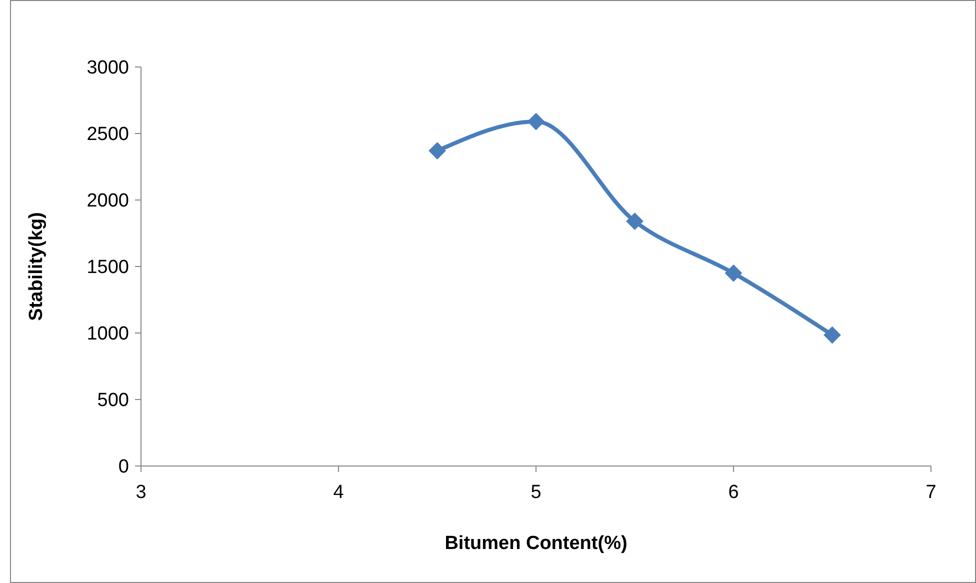 This screenshot has height=583, width=976. What do you see at coordinates (107, 267) in the screenshot?
I see `y-tick-label: 1500` at bounding box center [107, 267].